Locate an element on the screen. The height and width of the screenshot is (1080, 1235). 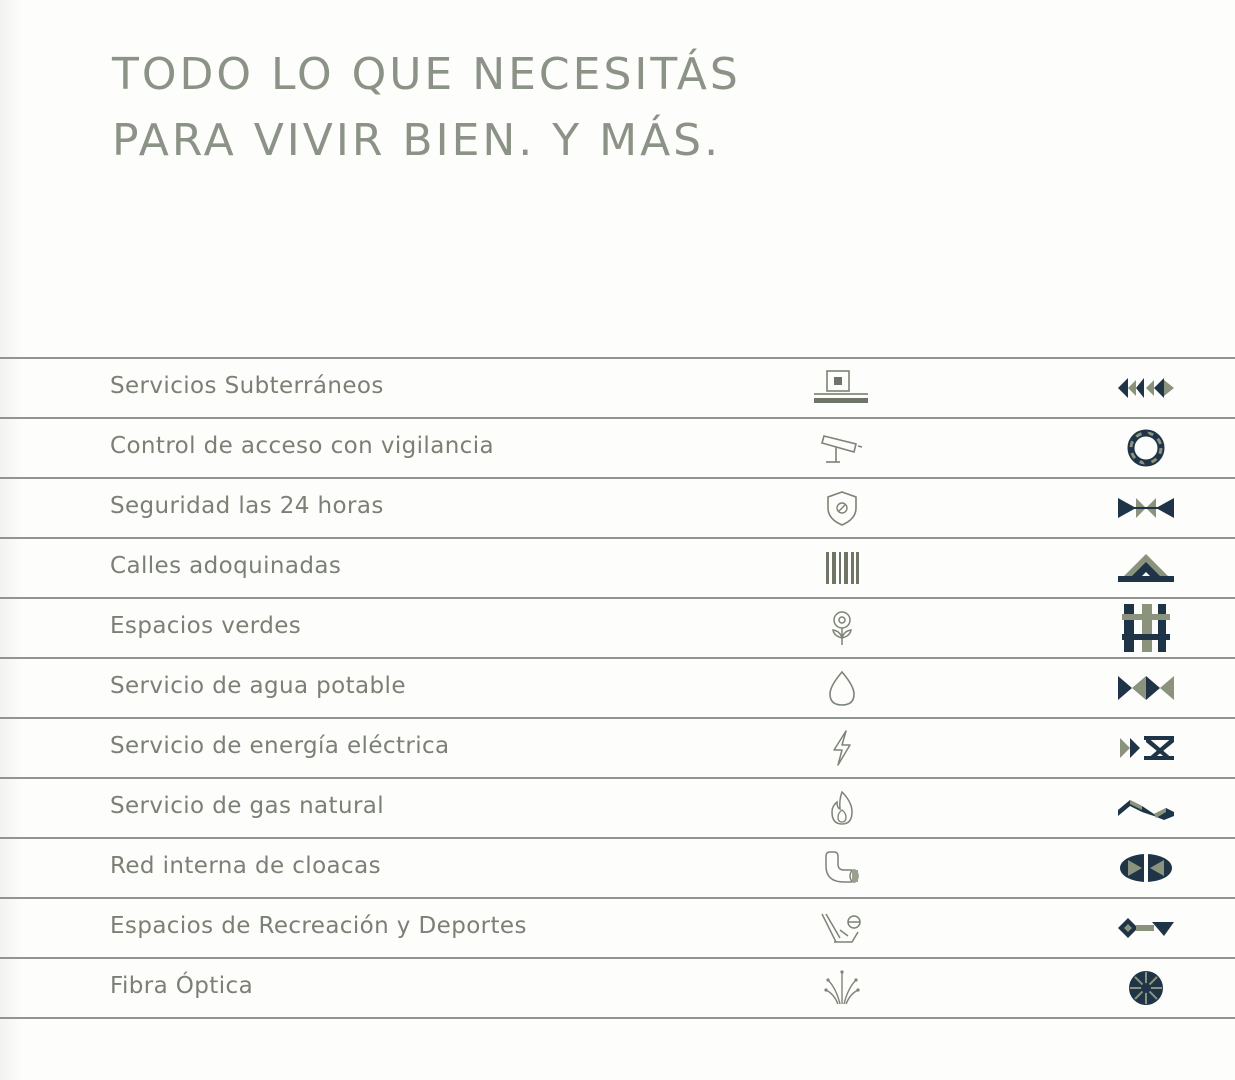
bowtie-motif is located at coordinates (1146, 508).